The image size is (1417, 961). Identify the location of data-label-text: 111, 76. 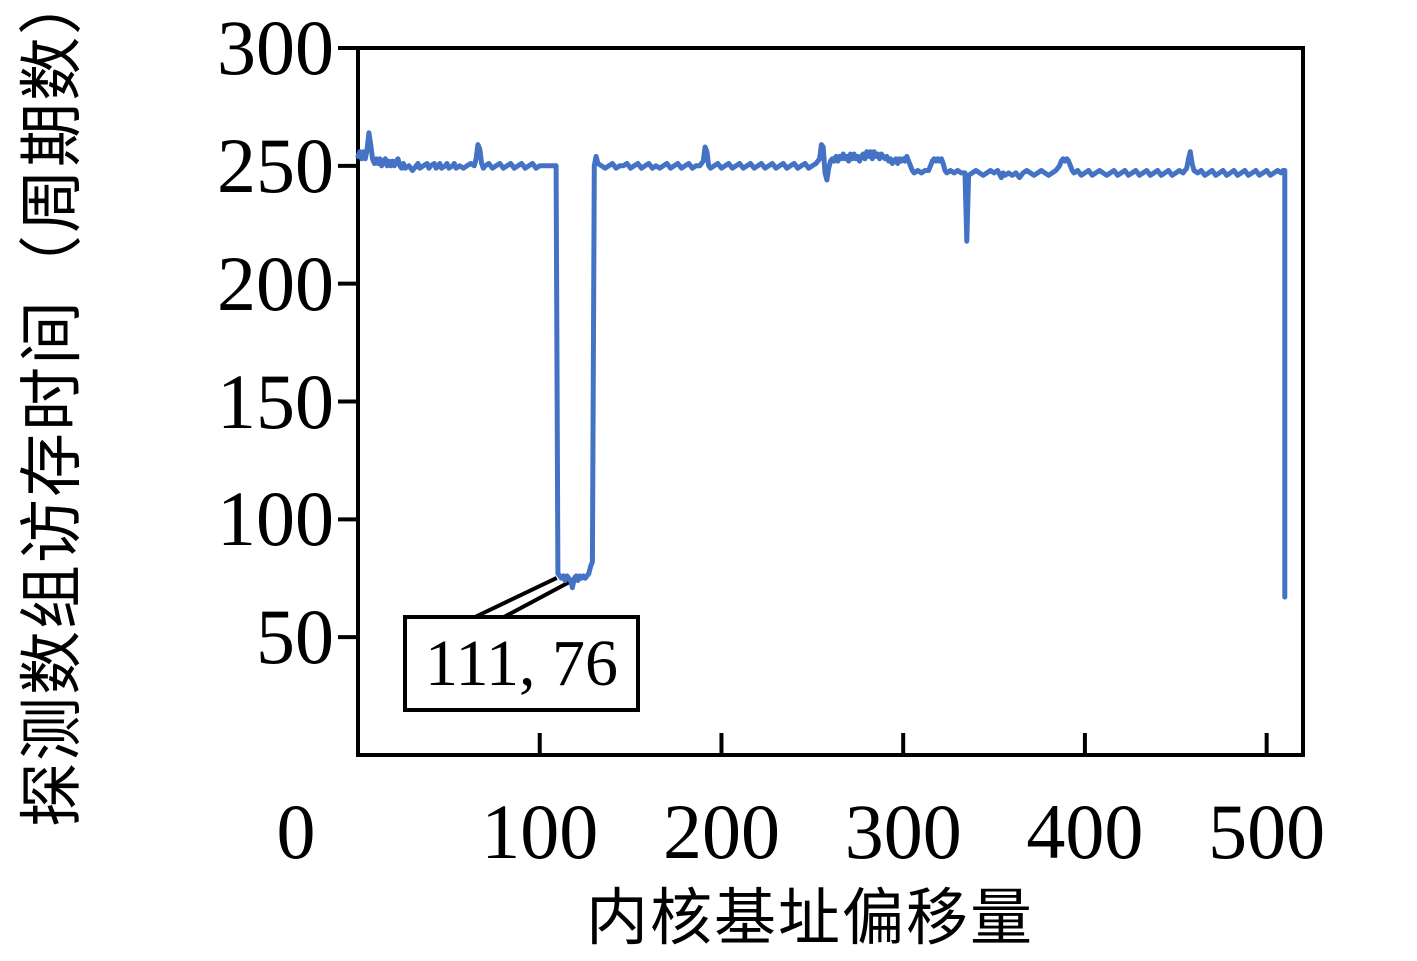
(521, 663).